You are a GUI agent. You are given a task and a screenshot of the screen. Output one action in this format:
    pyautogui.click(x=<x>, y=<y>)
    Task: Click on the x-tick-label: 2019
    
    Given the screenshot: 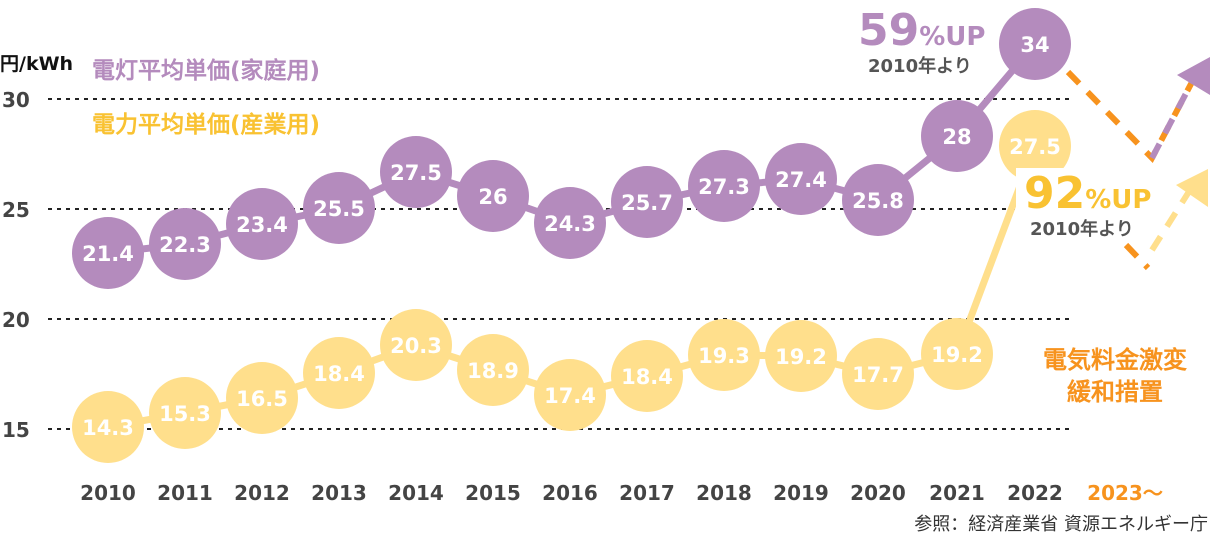 What is the action you would take?
    pyautogui.click(x=801, y=493)
    